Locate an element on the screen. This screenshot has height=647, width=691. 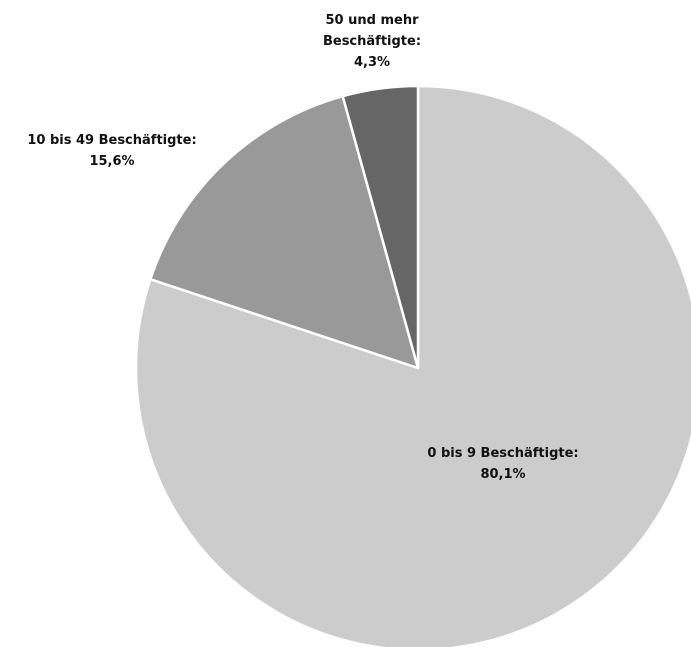
category-label: 0 bis 9 Beschäftigte: is located at coordinates (503, 453).